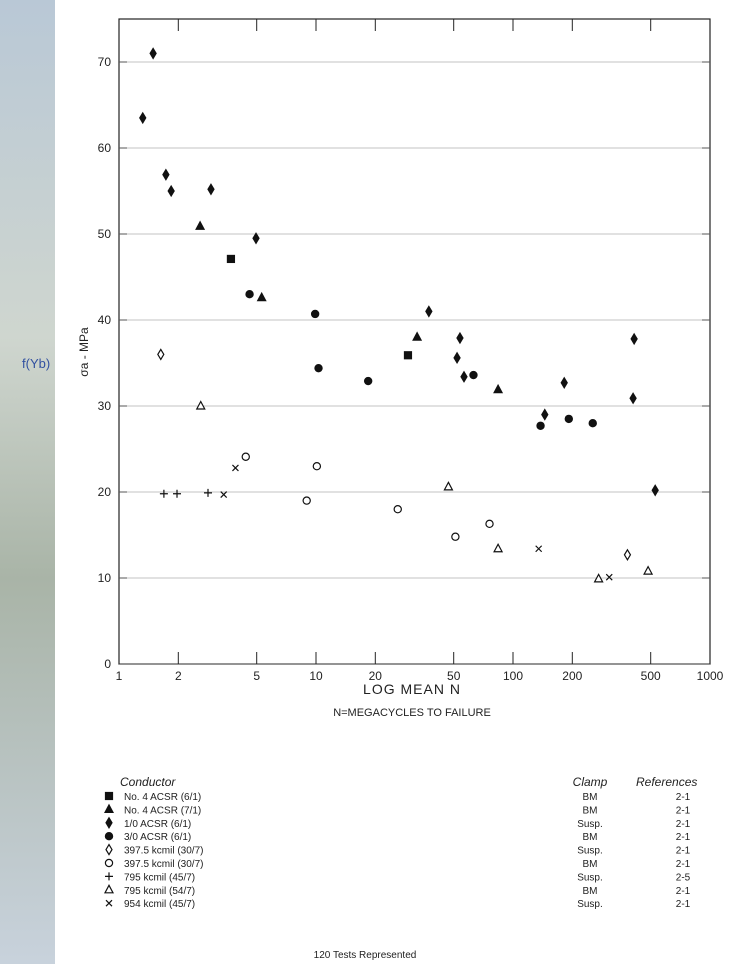  I want to click on y-tick-label: 10, so click(105, 578).